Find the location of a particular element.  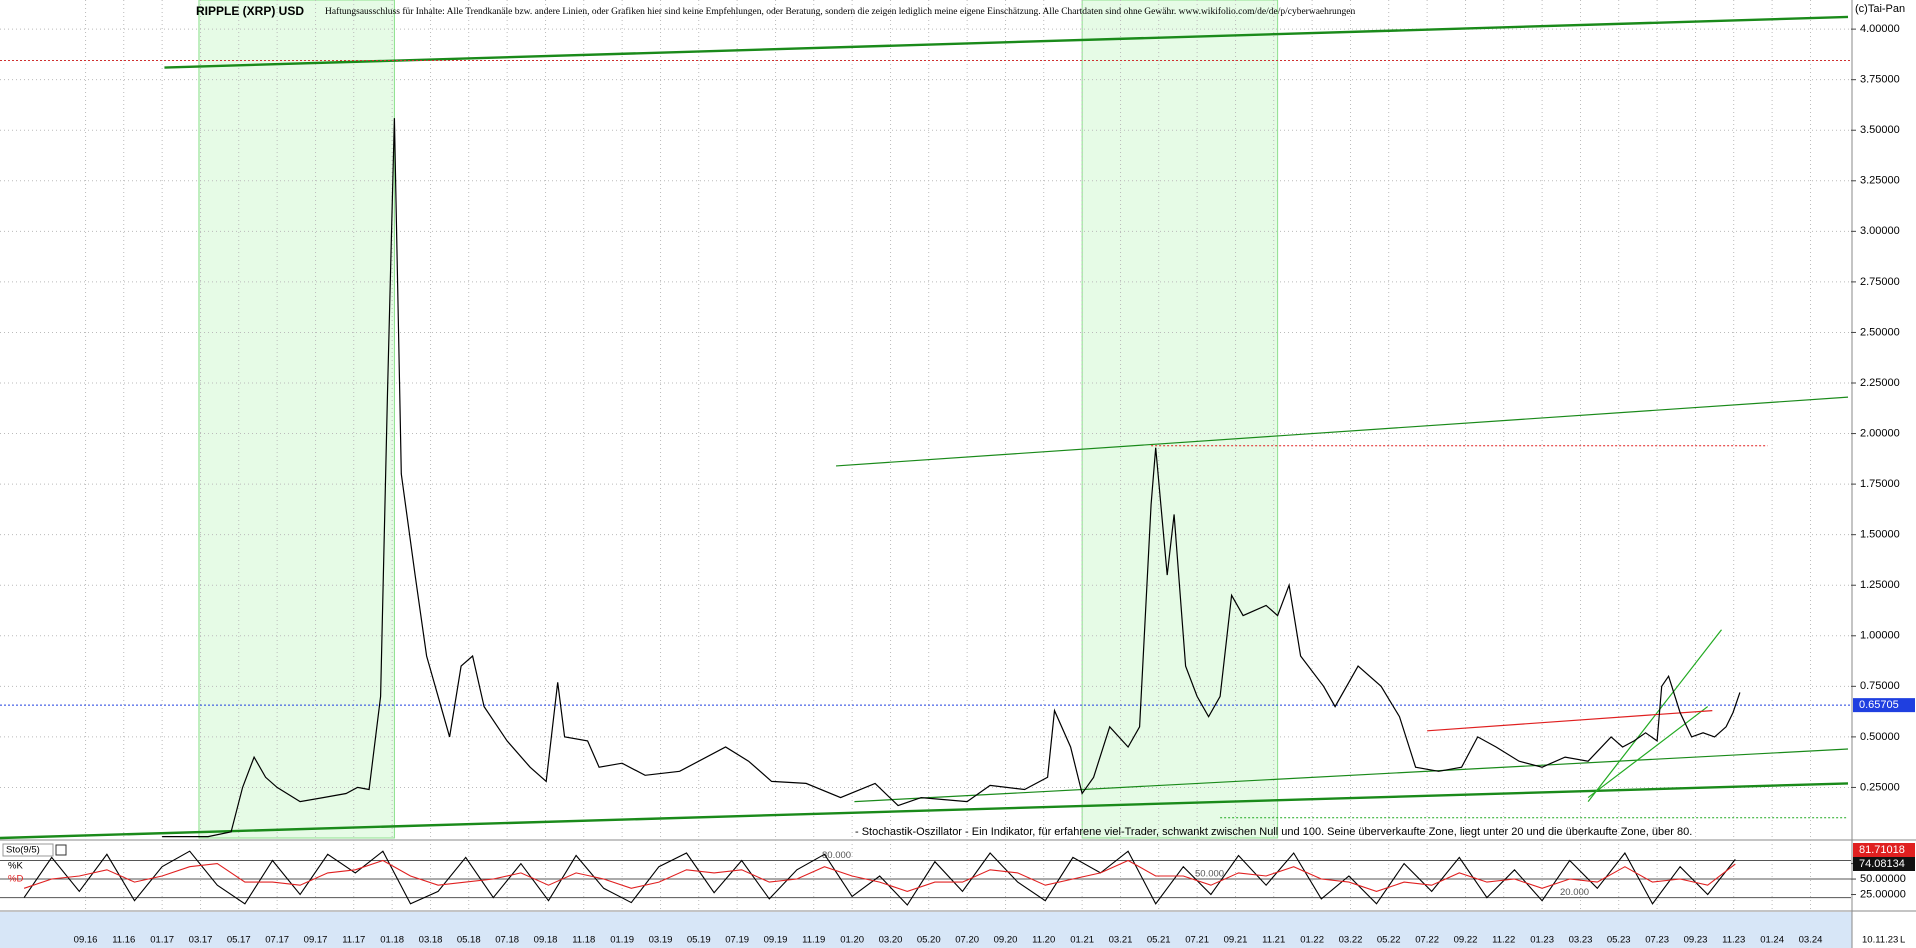

y-tick-label: 2.75000 is located at coordinates (1880, 282).